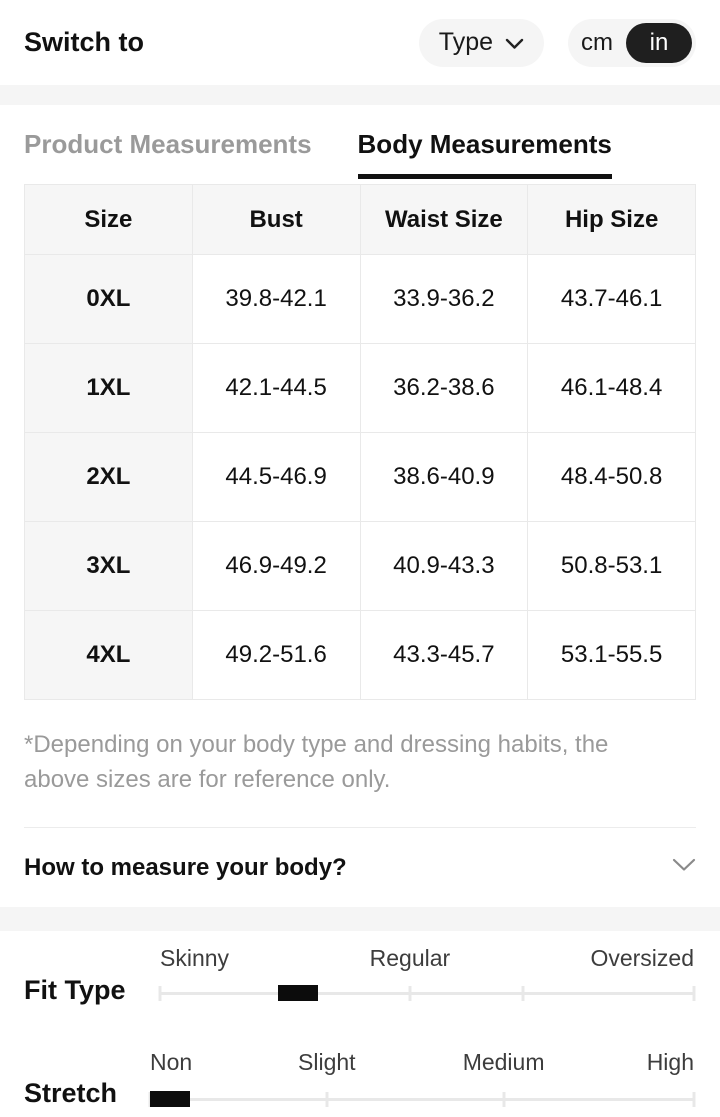 The height and width of the screenshot is (1117, 720). I want to click on bust-cell: 49.2-51.6, so click(276, 655).